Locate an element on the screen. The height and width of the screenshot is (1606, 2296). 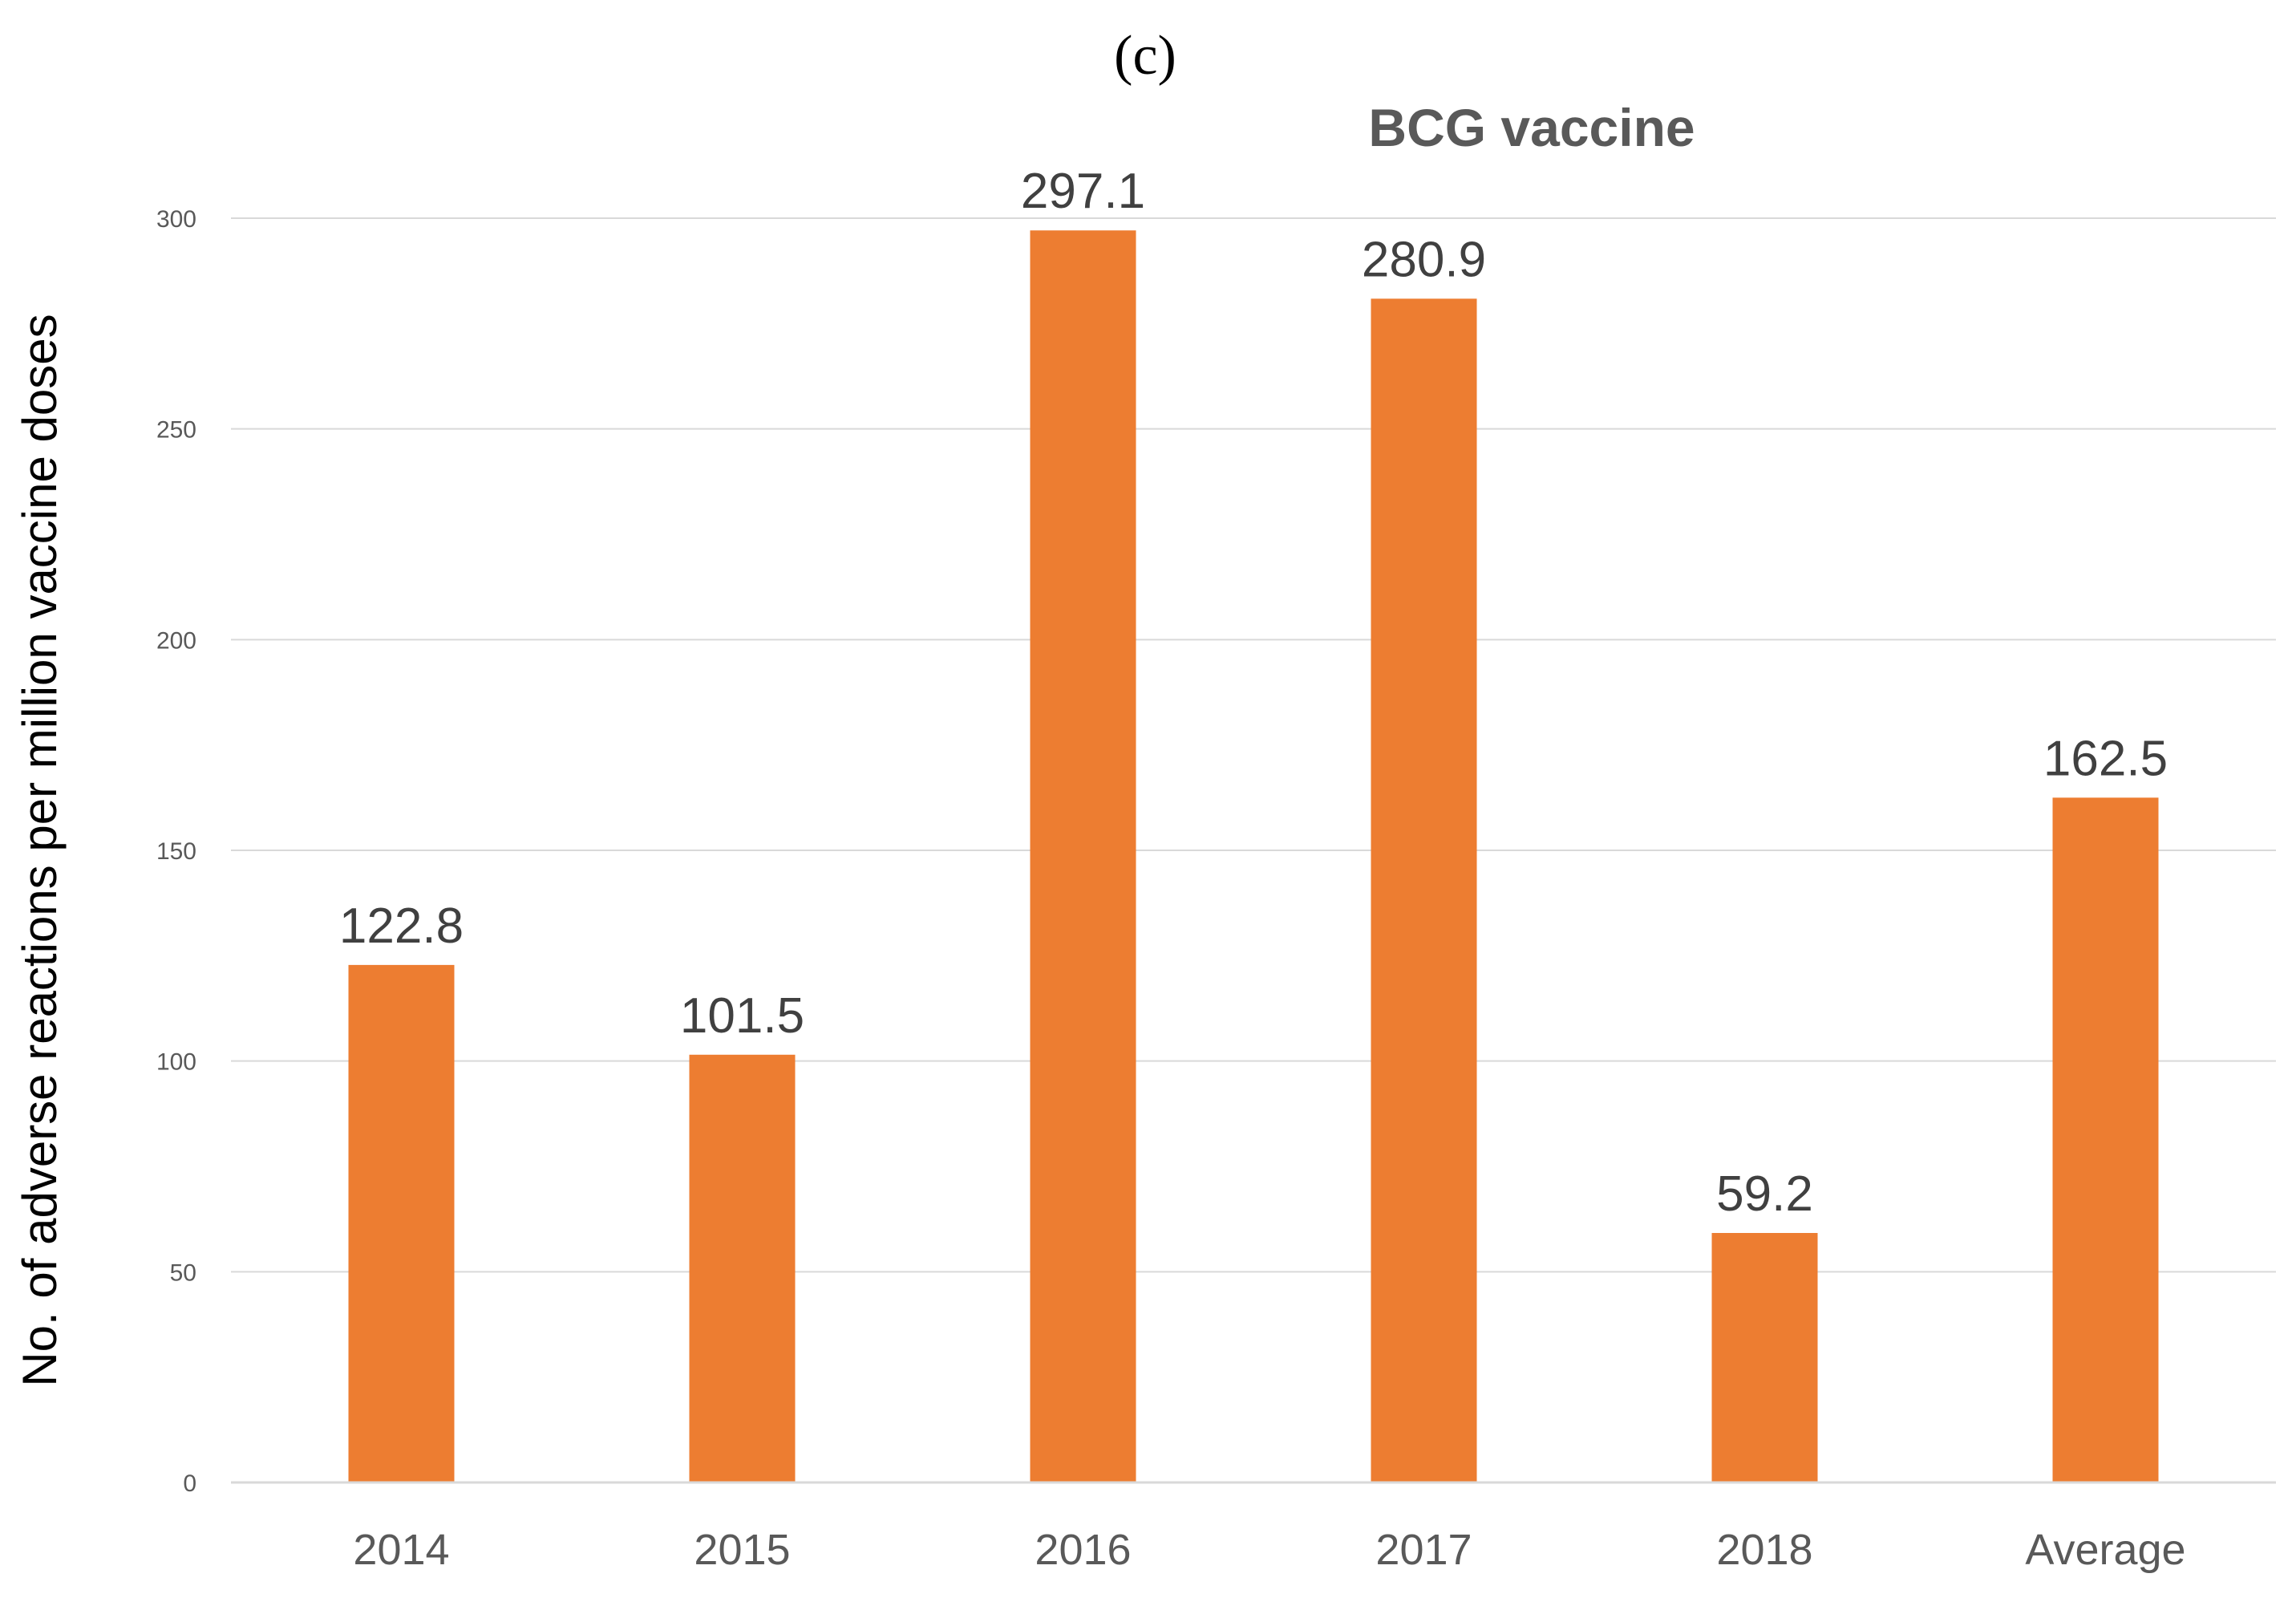
bar-2018 is located at coordinates (1765, 1358).